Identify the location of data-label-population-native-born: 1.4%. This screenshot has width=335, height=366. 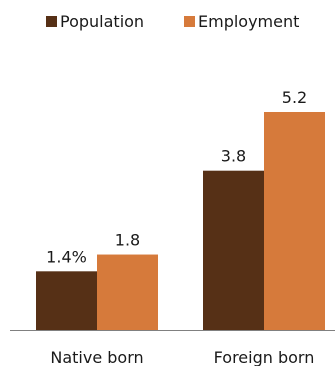
(66, 256).